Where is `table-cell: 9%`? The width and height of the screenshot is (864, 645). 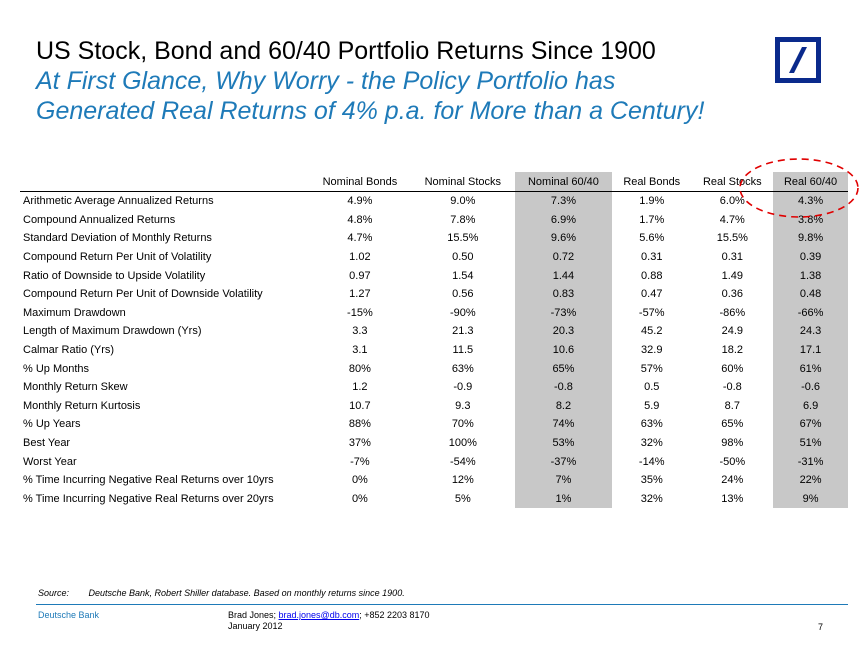 table-cell: 9% is located at coordinates (810, 499).